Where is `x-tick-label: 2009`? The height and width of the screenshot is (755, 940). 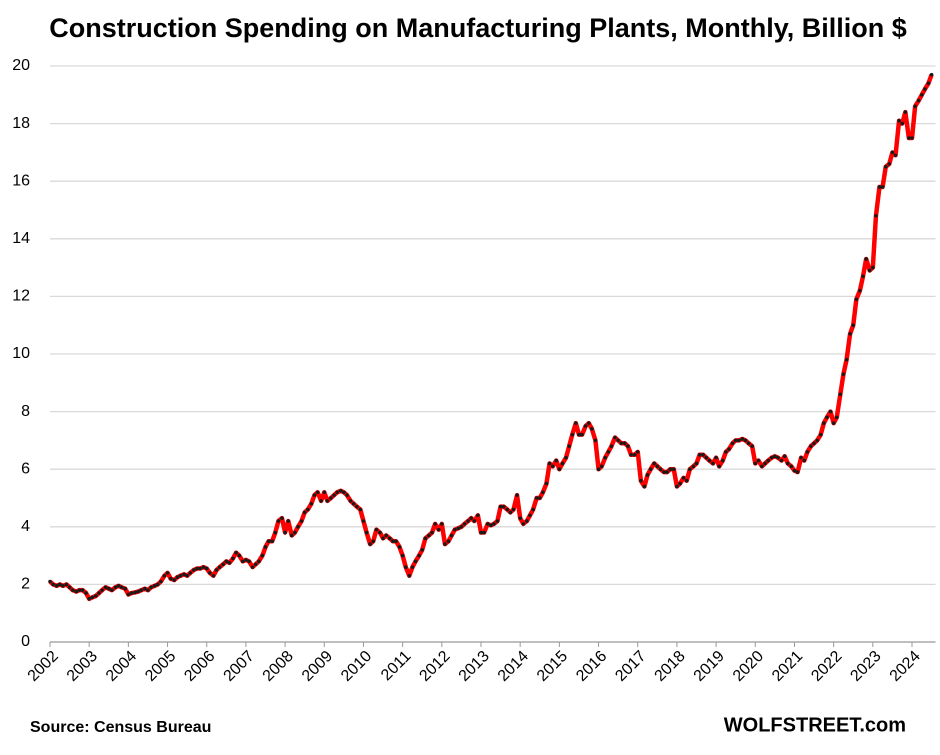
x-tick-label: 2009 is located at coordinates (317, 666).